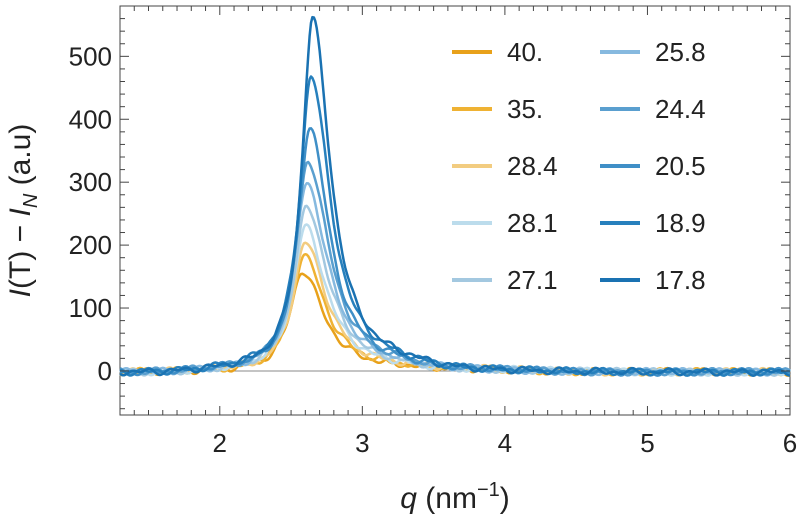  Describe the element at coordinates (525, 52) in the screenshot. I see `legend-label: 40.` at that location.